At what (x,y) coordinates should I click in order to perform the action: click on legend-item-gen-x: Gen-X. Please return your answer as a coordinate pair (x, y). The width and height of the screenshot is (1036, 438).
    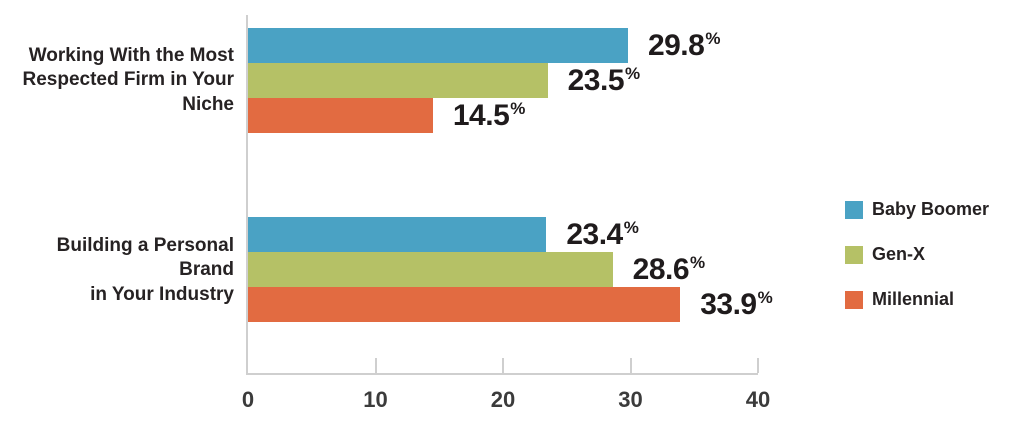
    Looking at the image, I should click on (917, 254).